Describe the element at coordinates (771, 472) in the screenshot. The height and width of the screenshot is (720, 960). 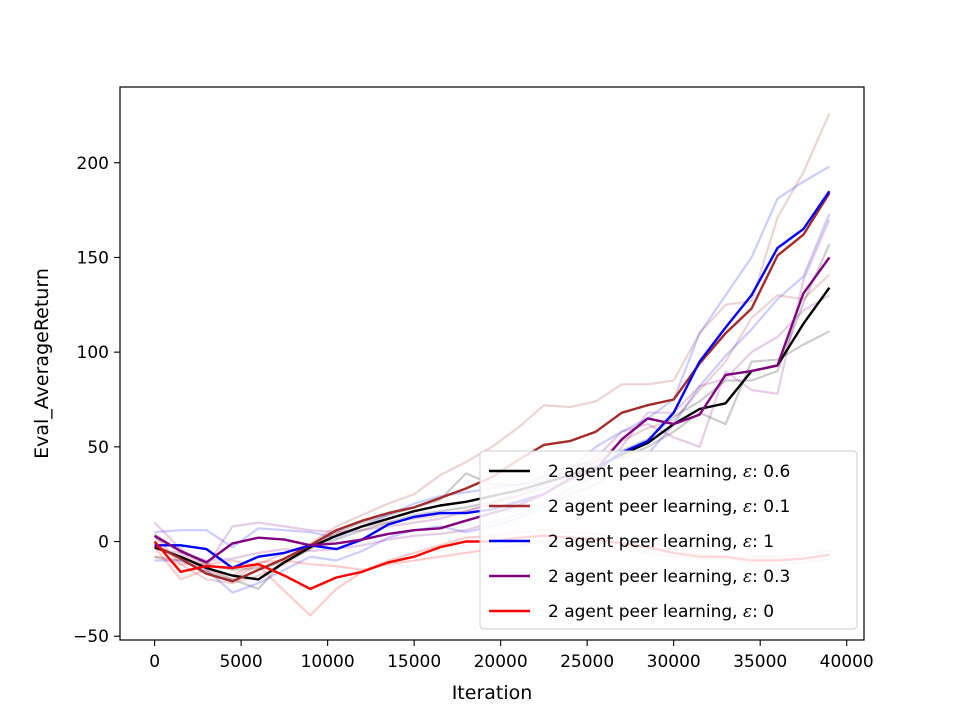
I see `legend-label-value: : 0.6` at that location.